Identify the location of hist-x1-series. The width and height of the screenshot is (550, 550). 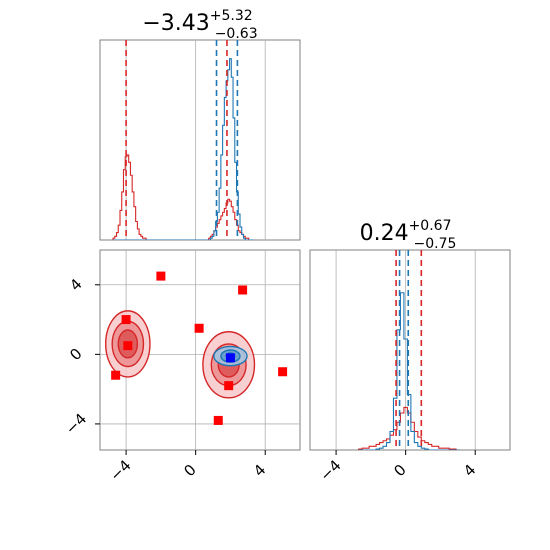
(183, 140).